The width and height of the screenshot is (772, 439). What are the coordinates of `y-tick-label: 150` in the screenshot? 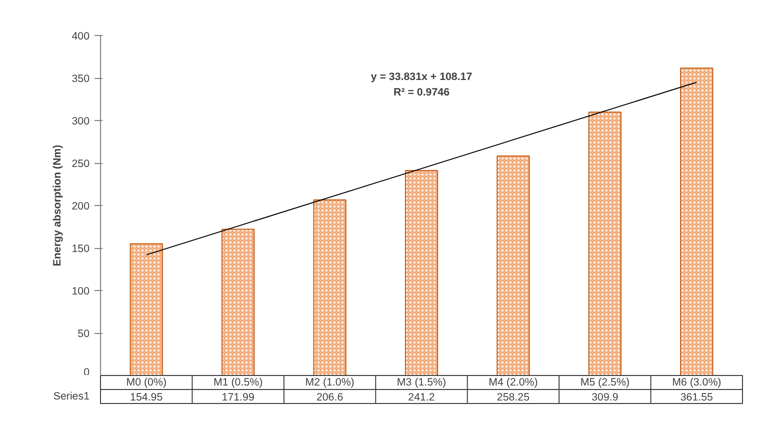 It's located at (81, 249).